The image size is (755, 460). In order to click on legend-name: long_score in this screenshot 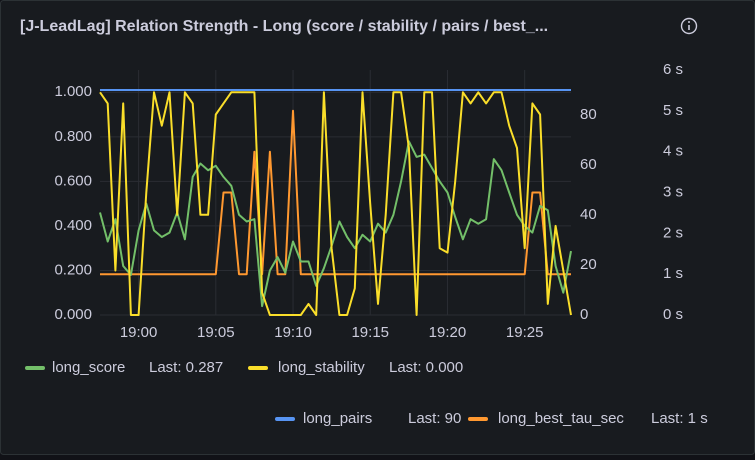, I will do `click(88, 367)`.